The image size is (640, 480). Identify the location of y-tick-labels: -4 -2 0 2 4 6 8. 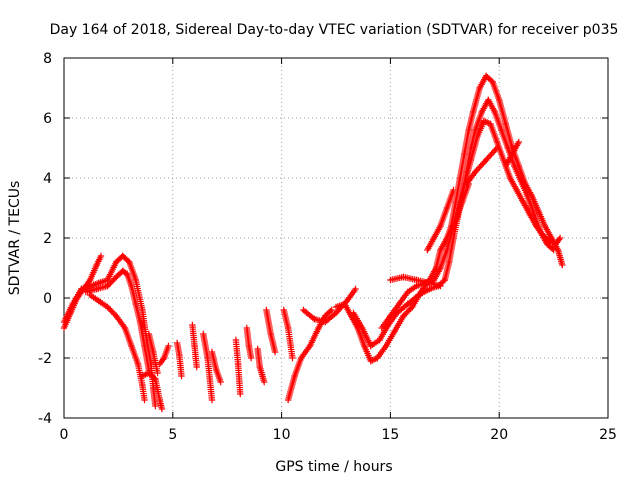
(45, 239).